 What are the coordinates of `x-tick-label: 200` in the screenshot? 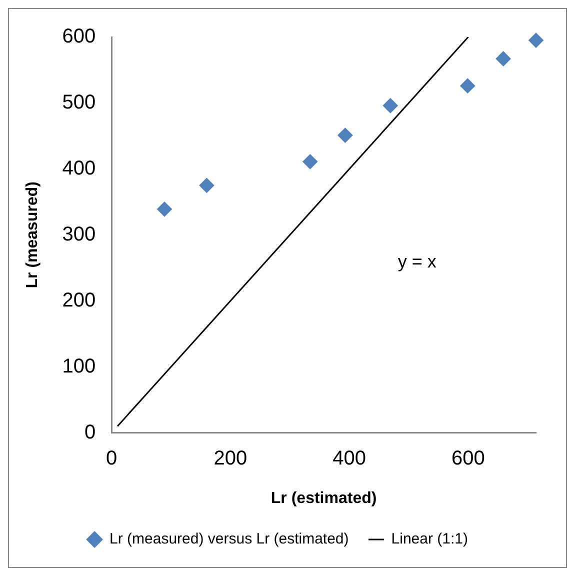 It's located at (231, 458).